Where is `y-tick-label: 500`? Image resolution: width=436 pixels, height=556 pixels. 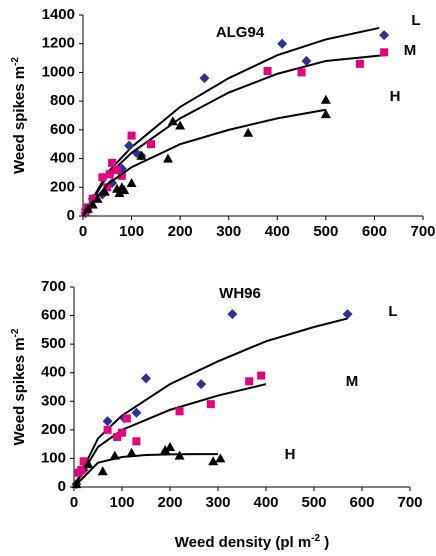 y-tick-label: 500 is located at coordinates (53, 343).